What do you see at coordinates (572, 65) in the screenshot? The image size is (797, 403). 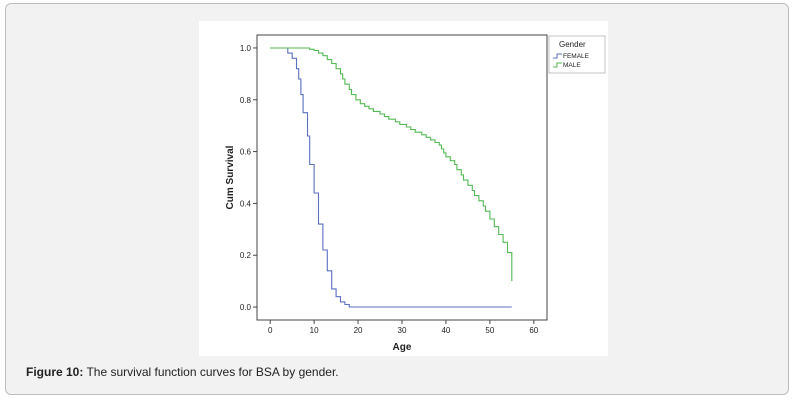 I see `legend-label-male: MALE` at bounding box center [572, 65].